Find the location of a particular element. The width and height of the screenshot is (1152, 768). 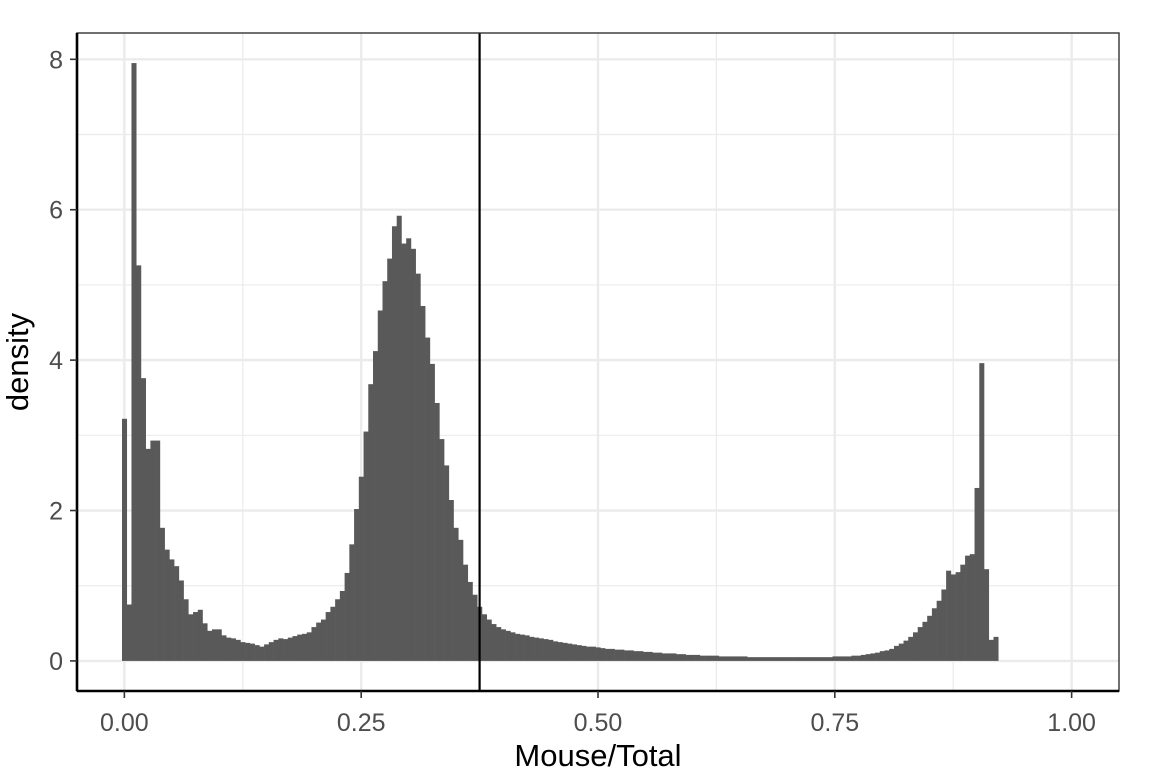

y-tick-label-3: 6 is located at coordinates (56, 211).